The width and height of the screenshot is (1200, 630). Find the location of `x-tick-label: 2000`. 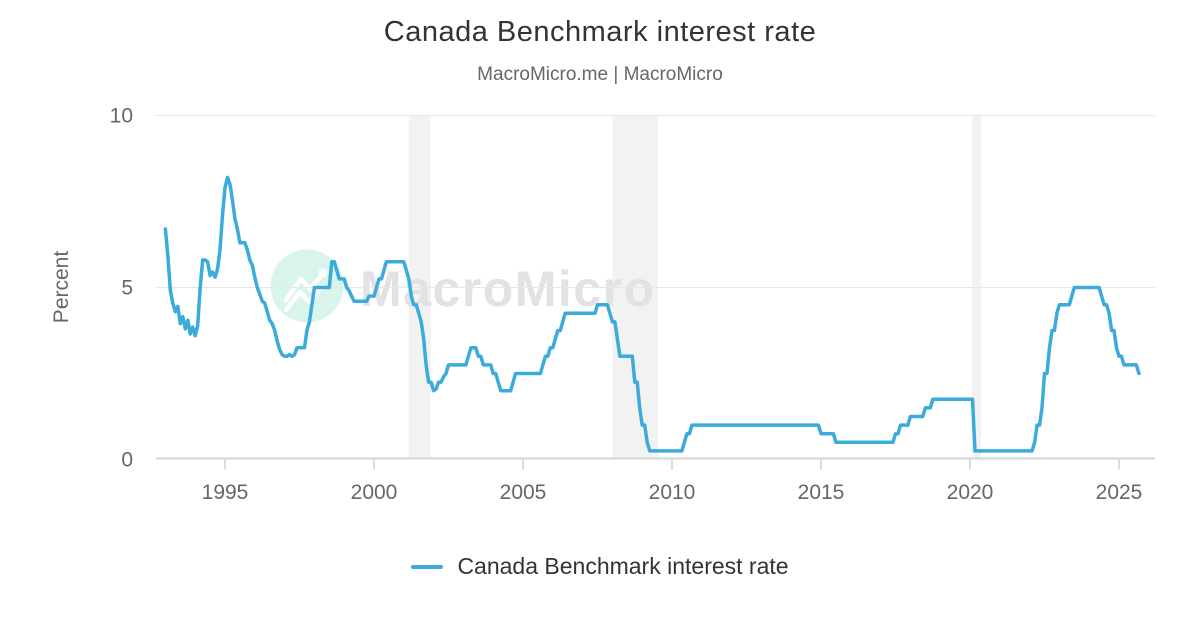

x-tick-label: 2000 is located at coordinates (374, 492).